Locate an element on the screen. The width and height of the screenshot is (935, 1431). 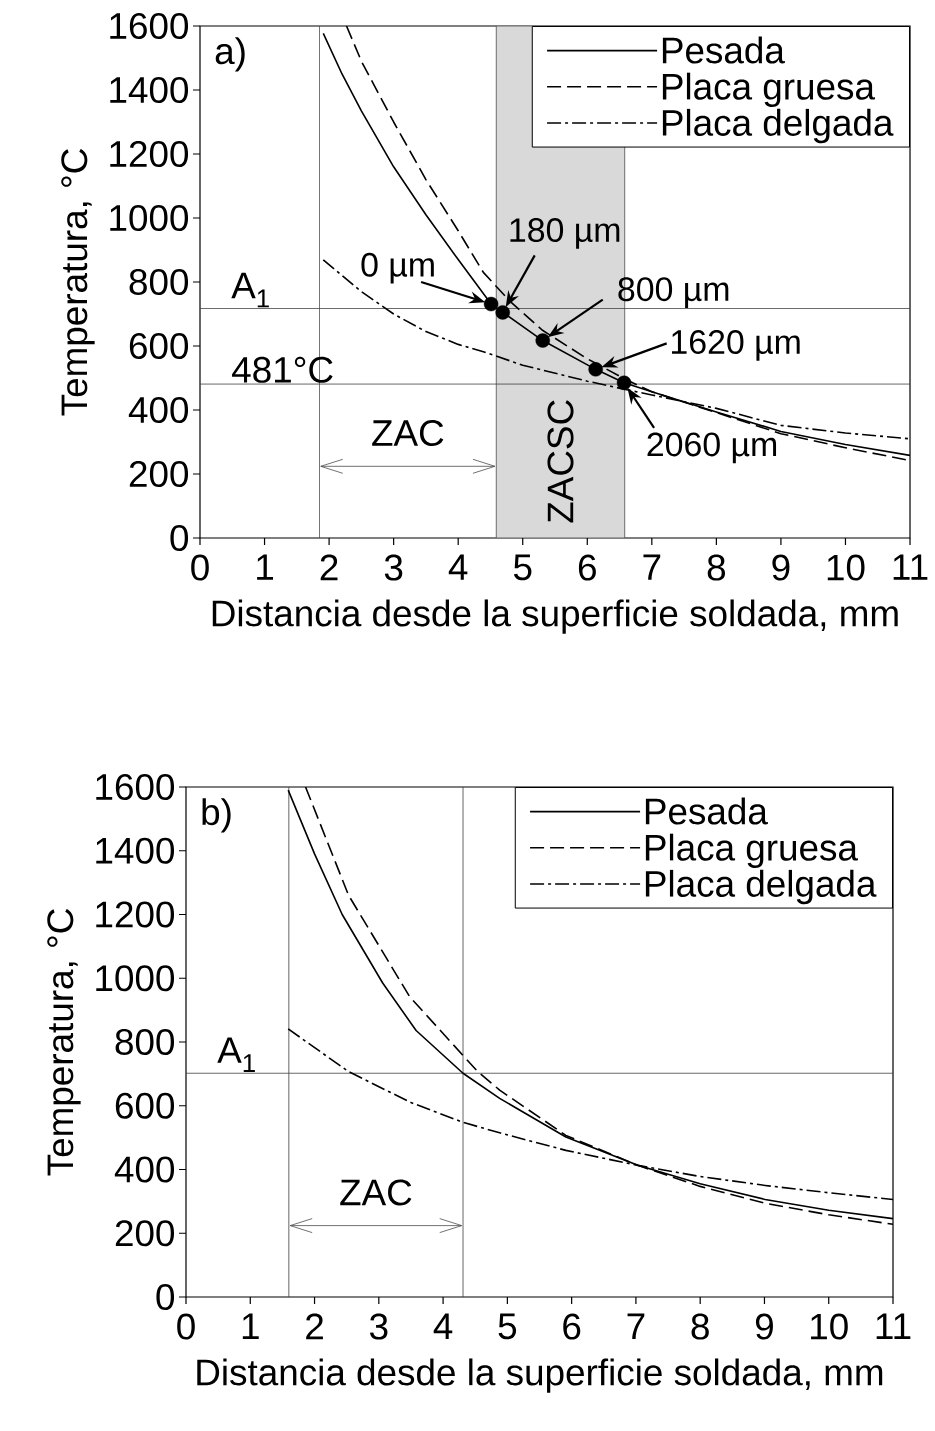
annotation: a) is located at coordinates (230, 54).